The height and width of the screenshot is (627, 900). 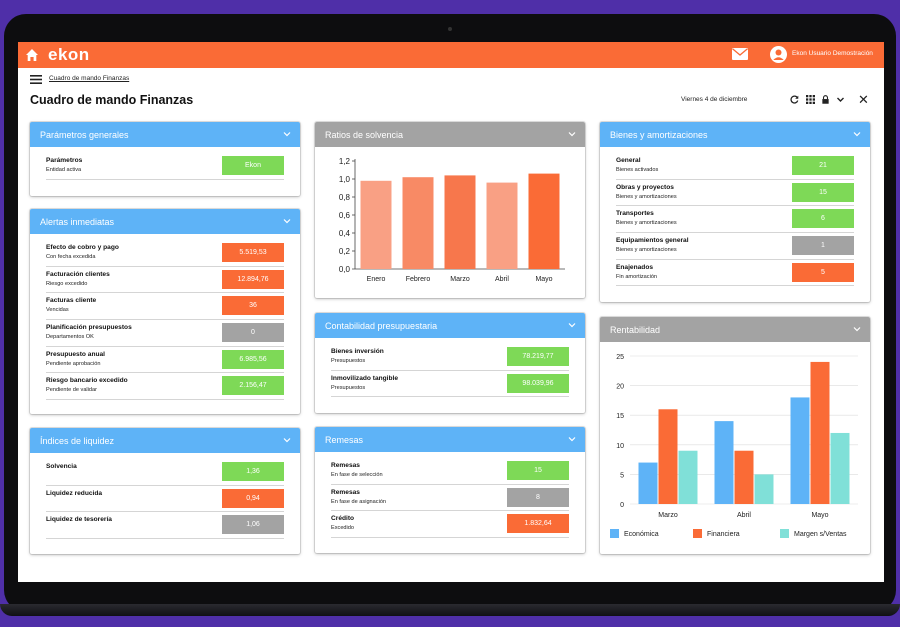 I want to click on laptop-base, so click(x=450, y=610).